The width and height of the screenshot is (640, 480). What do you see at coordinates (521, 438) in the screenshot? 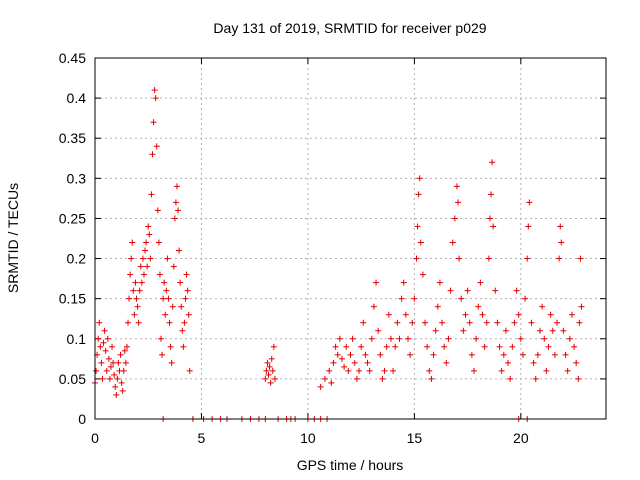
I see `x-tick-label: 20` at bounding box center [521, 438].